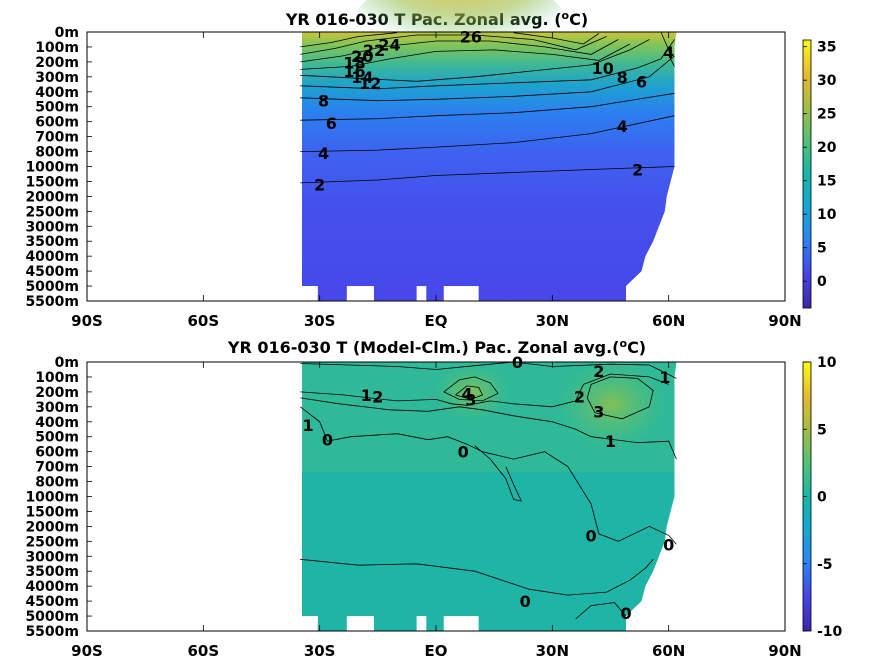  What do you see at coordinates (827, 363) in the screenshot?
I see `colorbar-tick-label: 10` at bounding box center [827, 363].